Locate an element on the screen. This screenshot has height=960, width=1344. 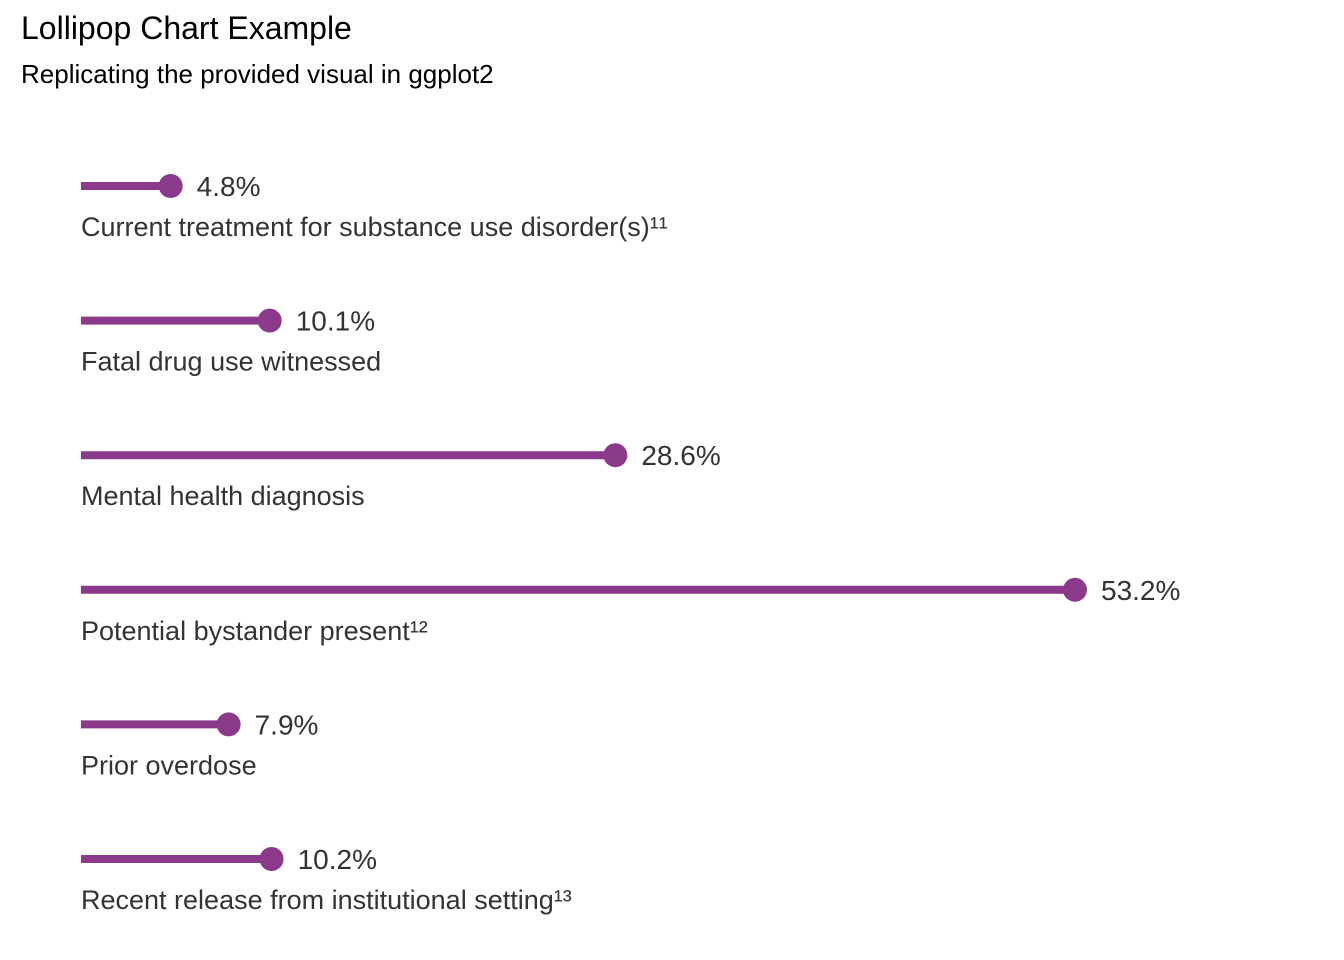
value-label: 10.2% is located at coordinates (337, 859).